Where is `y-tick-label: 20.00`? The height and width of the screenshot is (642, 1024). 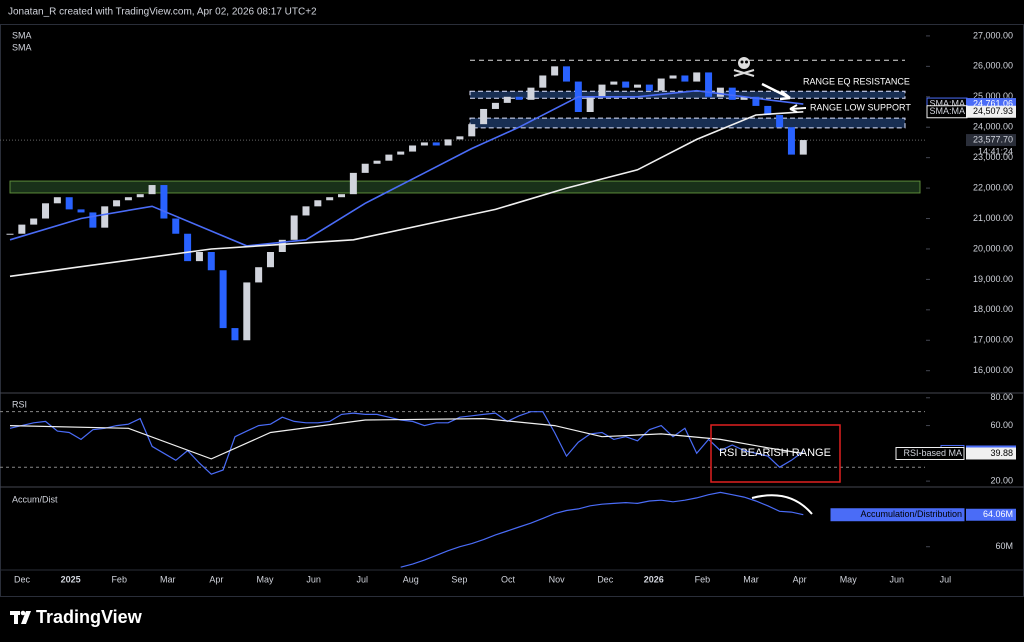 y-tick-label: 20.00 is located at coordinates (1001, 480).